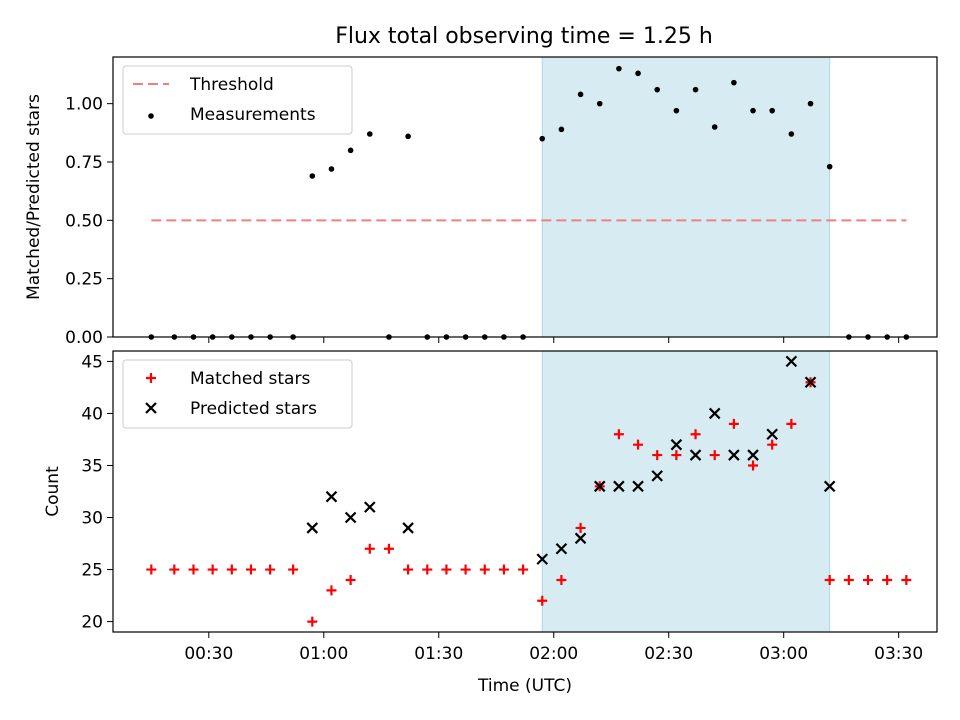 Image resolution: width=960 pixels, height=720 pixels. I want to click on x-tick-label: 02:00, so click(553, 654).